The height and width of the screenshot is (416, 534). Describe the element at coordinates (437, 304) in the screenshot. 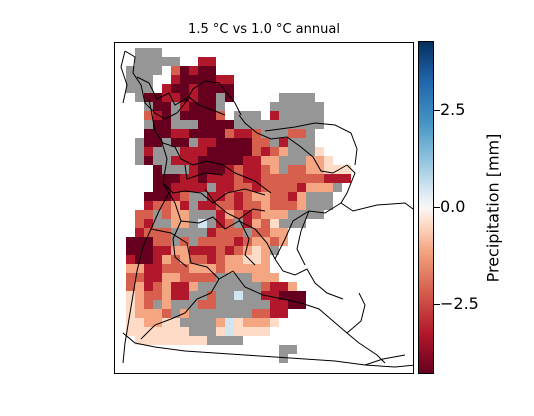

I see `colorbar-tick` at that location.